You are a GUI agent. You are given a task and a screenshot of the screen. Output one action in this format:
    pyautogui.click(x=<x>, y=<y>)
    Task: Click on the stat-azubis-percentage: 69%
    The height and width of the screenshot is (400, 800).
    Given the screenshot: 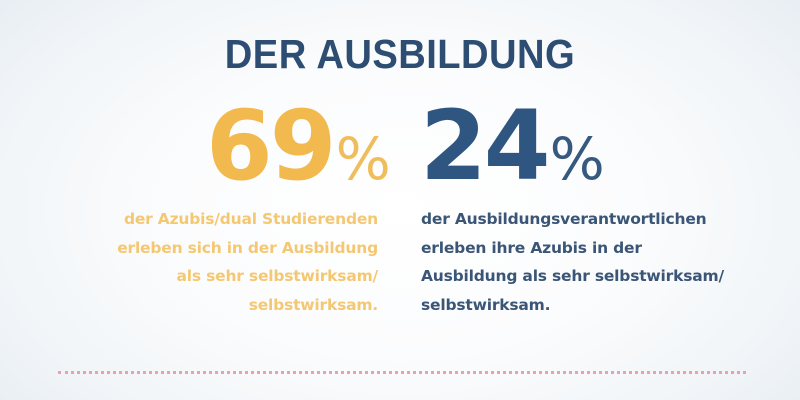 What is the action you would take?
    pyautogui.click(x=298, y=160)
    